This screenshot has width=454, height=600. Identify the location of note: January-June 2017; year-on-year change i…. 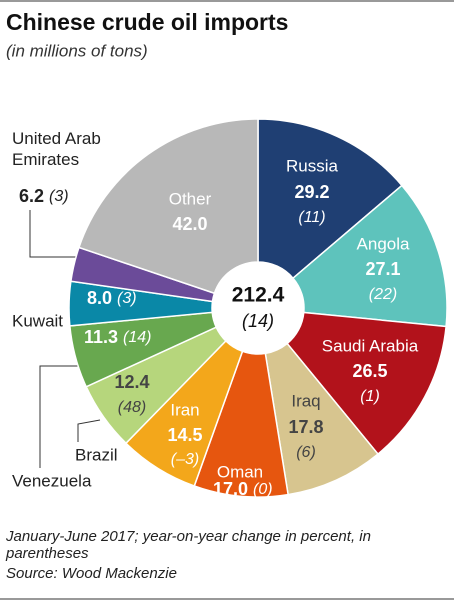
(188, 545).